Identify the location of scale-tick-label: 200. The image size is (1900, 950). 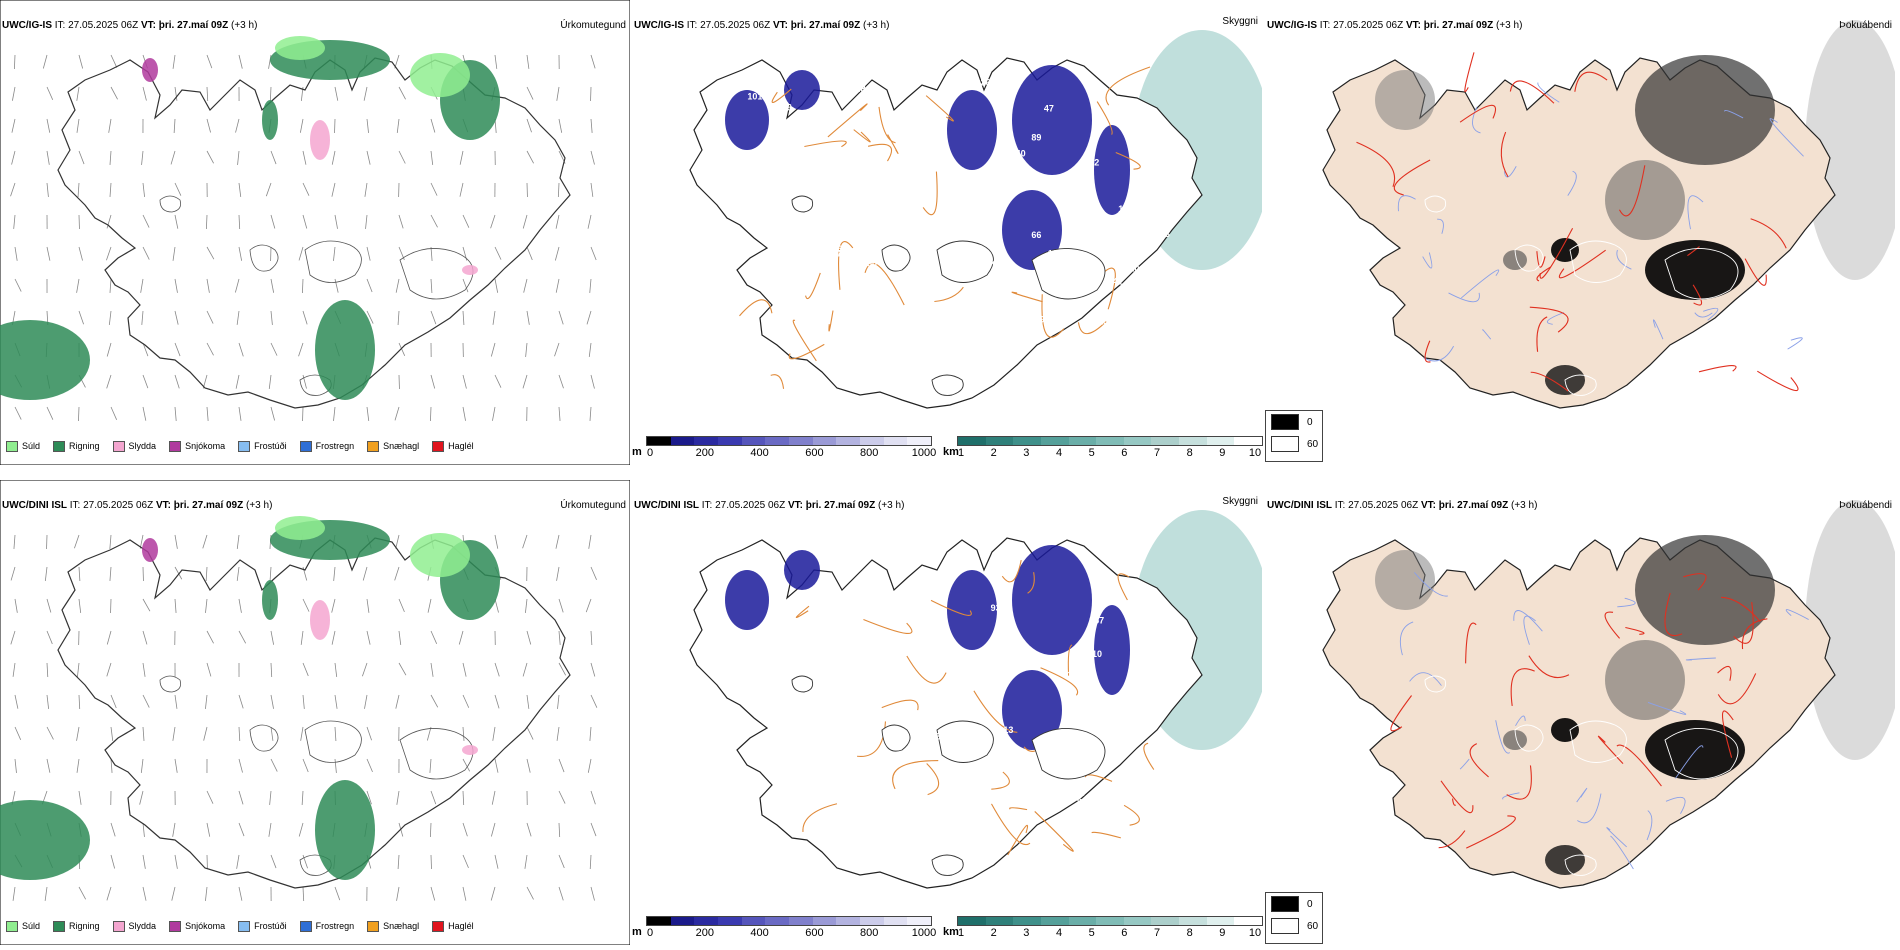
(704, 453).